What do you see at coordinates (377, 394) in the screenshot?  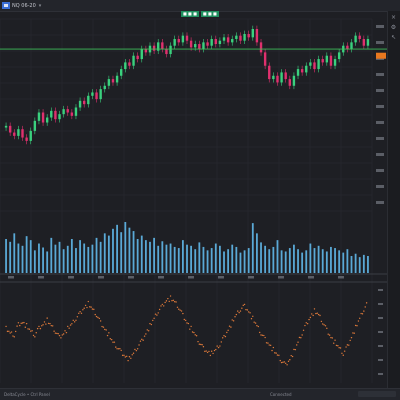 I see `status-action-button` at bounding box center [377, 394].